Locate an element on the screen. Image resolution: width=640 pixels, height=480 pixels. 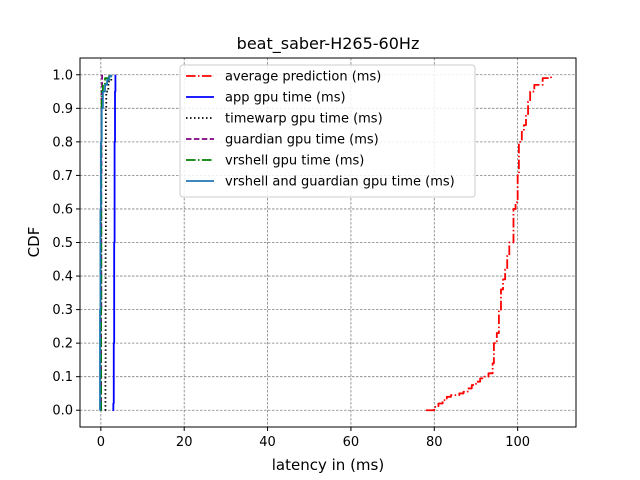
x-tick-label: 60 is located at coordinates (351, 442).